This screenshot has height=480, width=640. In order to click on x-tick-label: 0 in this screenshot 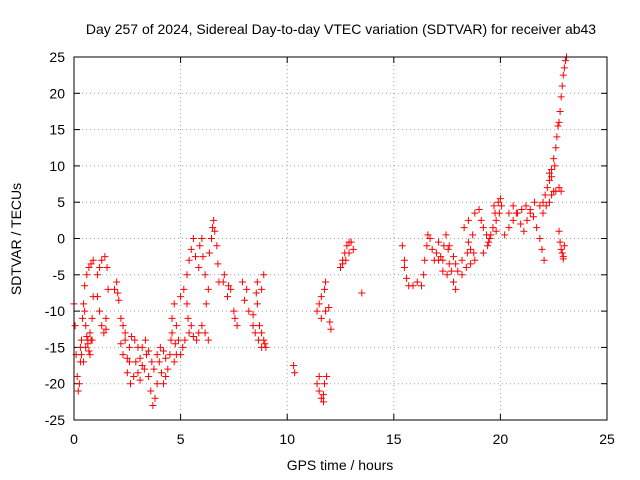, I will do `click(74, 439)`.